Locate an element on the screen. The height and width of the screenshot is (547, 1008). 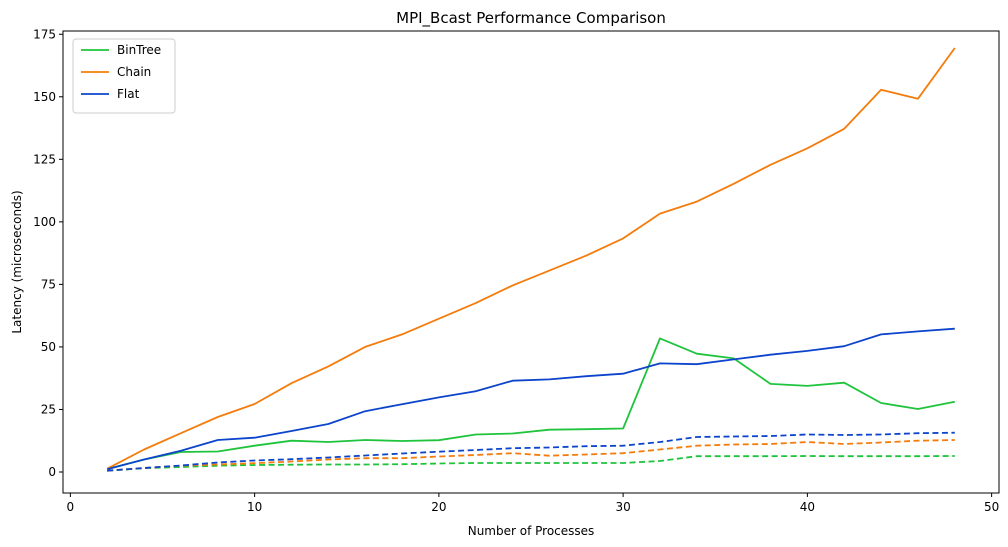
y-axis-label: Latency (microseconds) is located at coordinates (17, 261).